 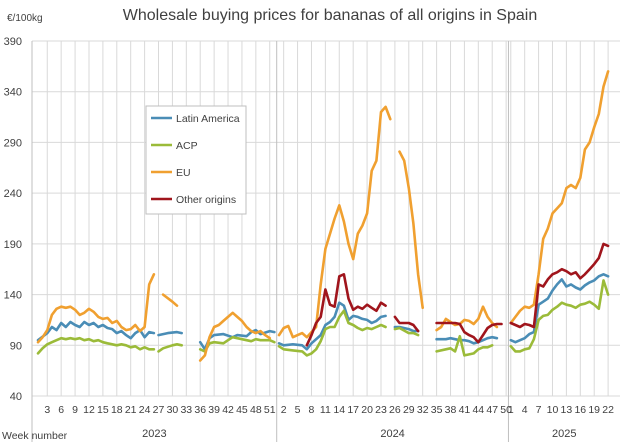 I want to click on y-tick-label-340: 340, so click(x=13, y=93).